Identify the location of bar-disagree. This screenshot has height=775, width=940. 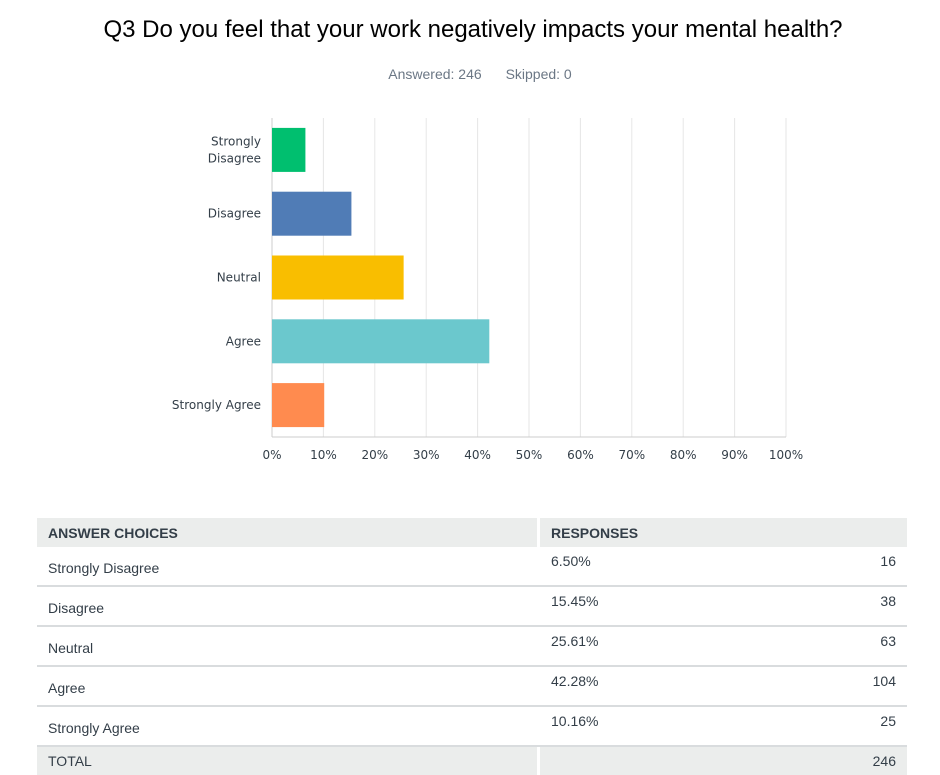
(312, 213).